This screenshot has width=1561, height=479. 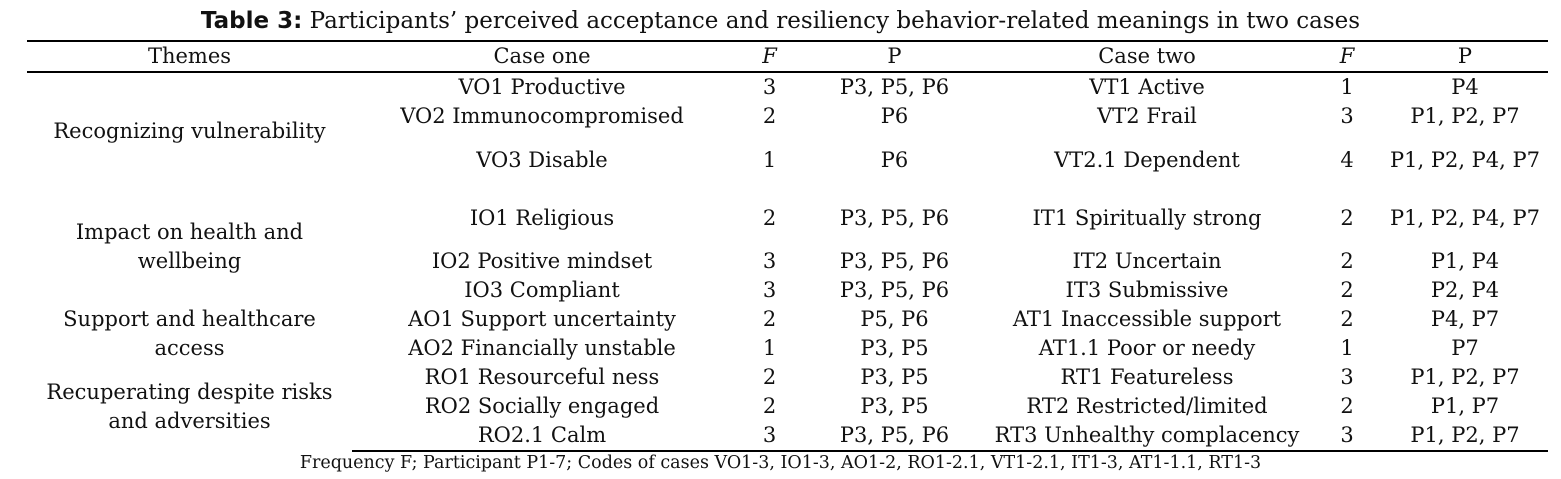 I want to click on case-two-code: RT2 Restricted/limited, so click(x=1147, y=406).